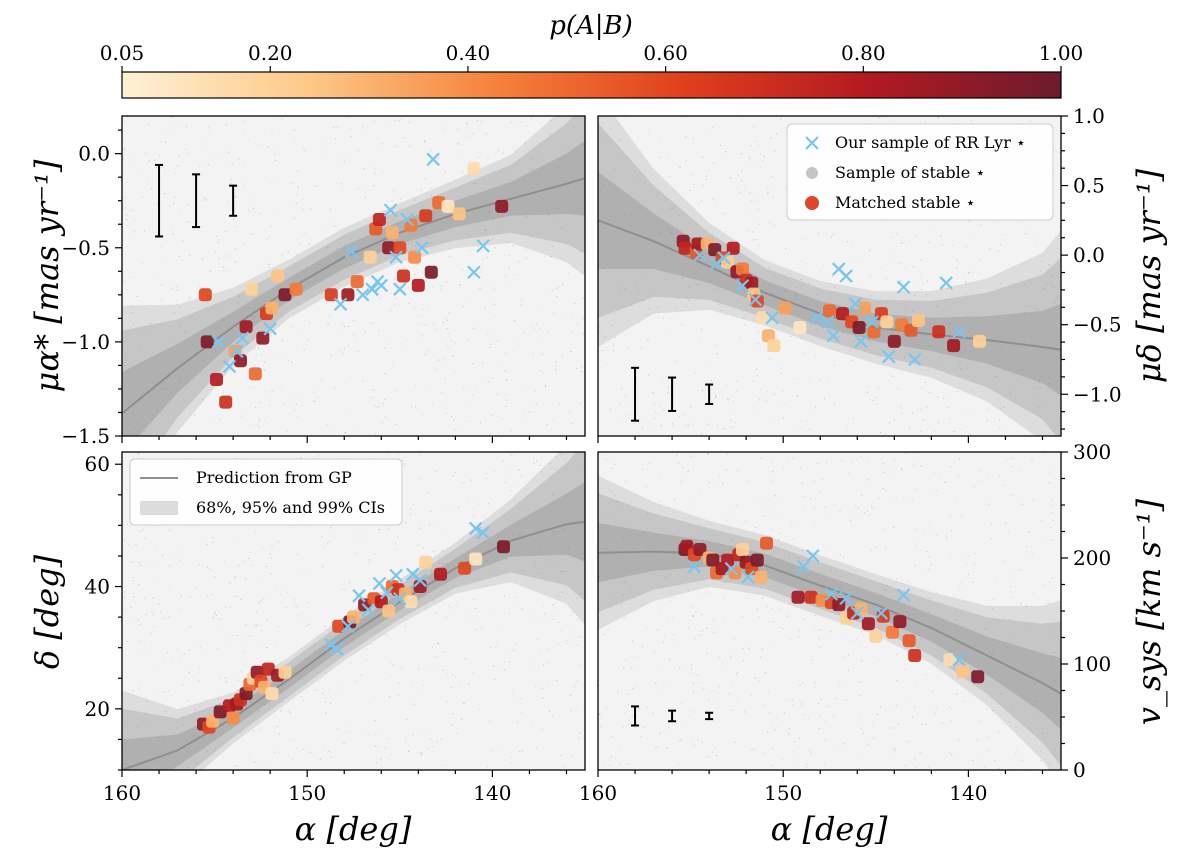 This screenshot has height=863, width=1200. Describe the element at coordinates (389, 248) in the screenshot. I see `matched-star-point` at that location.